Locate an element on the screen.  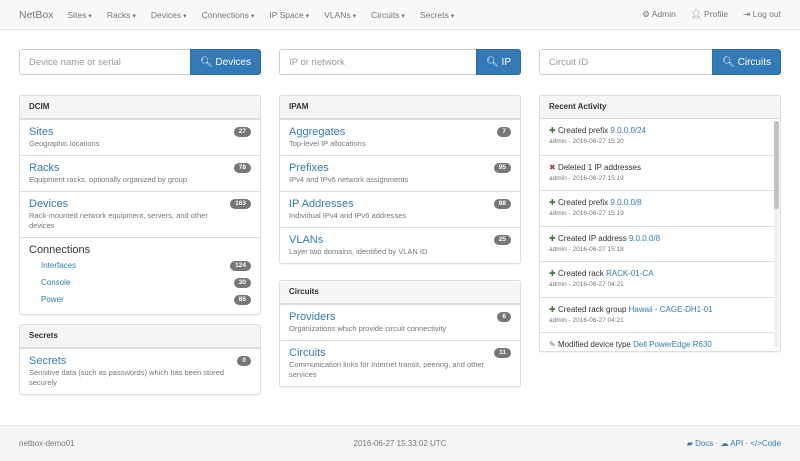
activity-text: ✚ Created prefix 9.0.0.0/24 is located at coordinates (660, 130).